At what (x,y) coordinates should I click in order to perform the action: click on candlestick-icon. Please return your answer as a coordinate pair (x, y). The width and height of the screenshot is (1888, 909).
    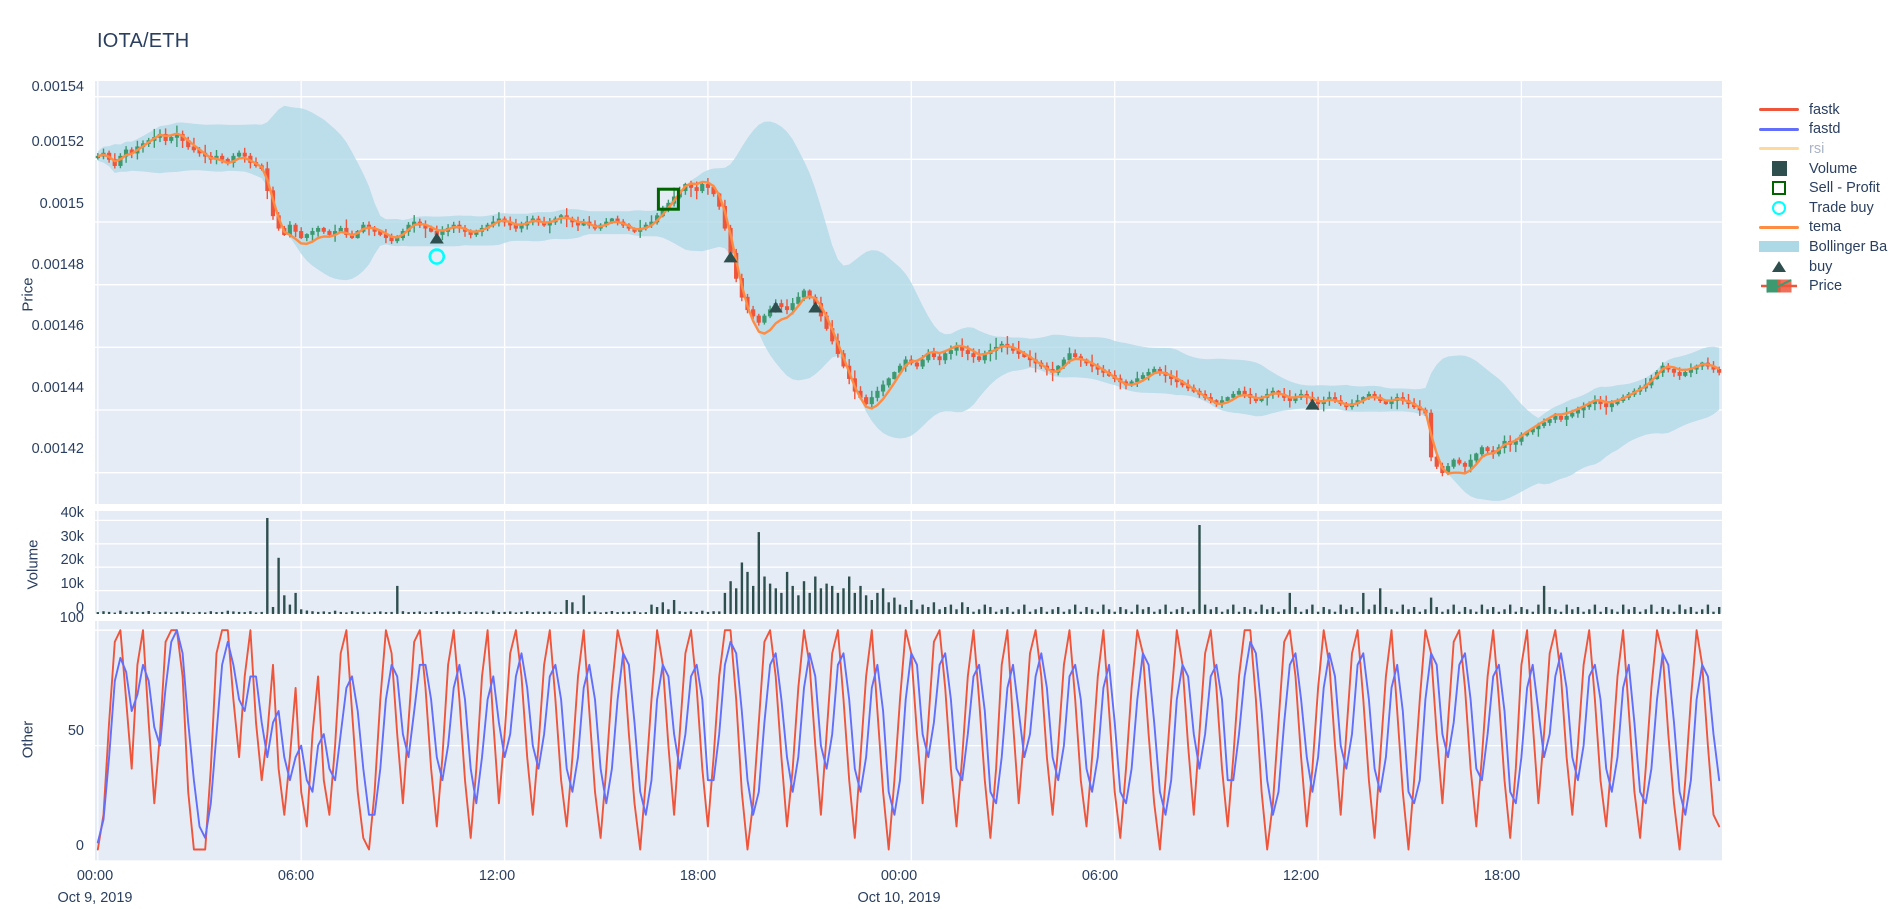
    Looking at the image, I should click on (1779, 286).